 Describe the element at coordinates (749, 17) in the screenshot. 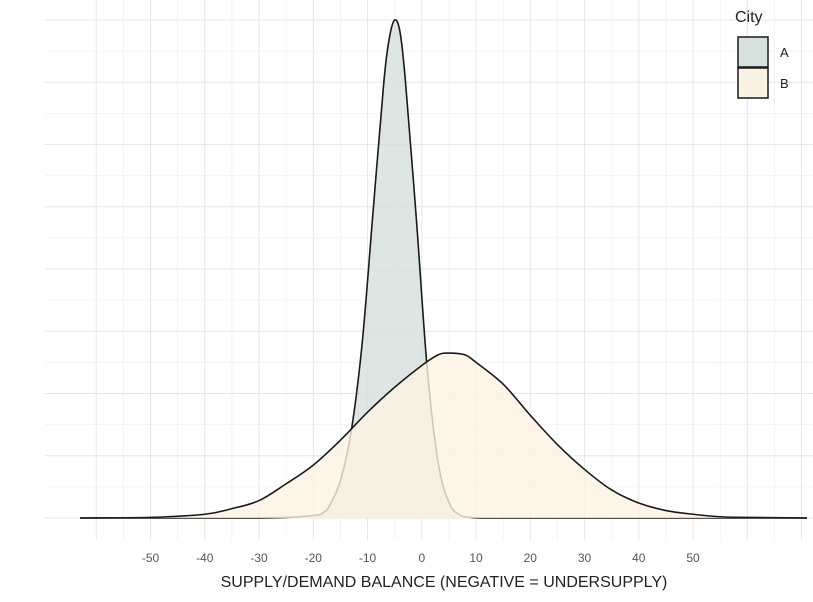

I see `legend-title: City` at that location.